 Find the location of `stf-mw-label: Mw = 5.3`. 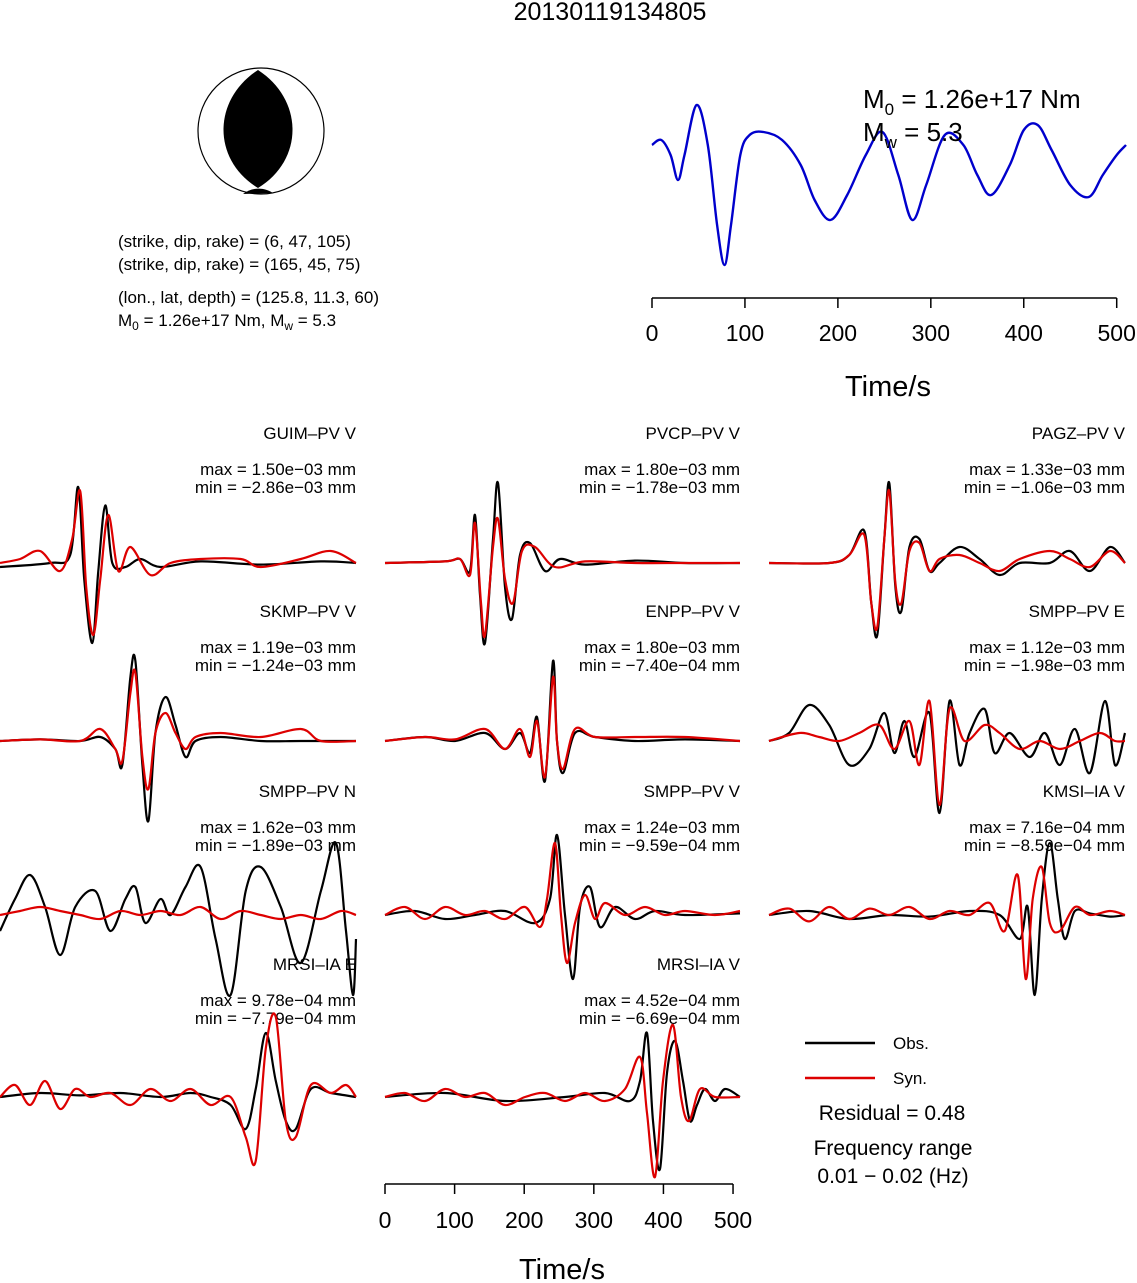

stf-mw-label: Mw = 5.3 is located at coordinates (913, 134).